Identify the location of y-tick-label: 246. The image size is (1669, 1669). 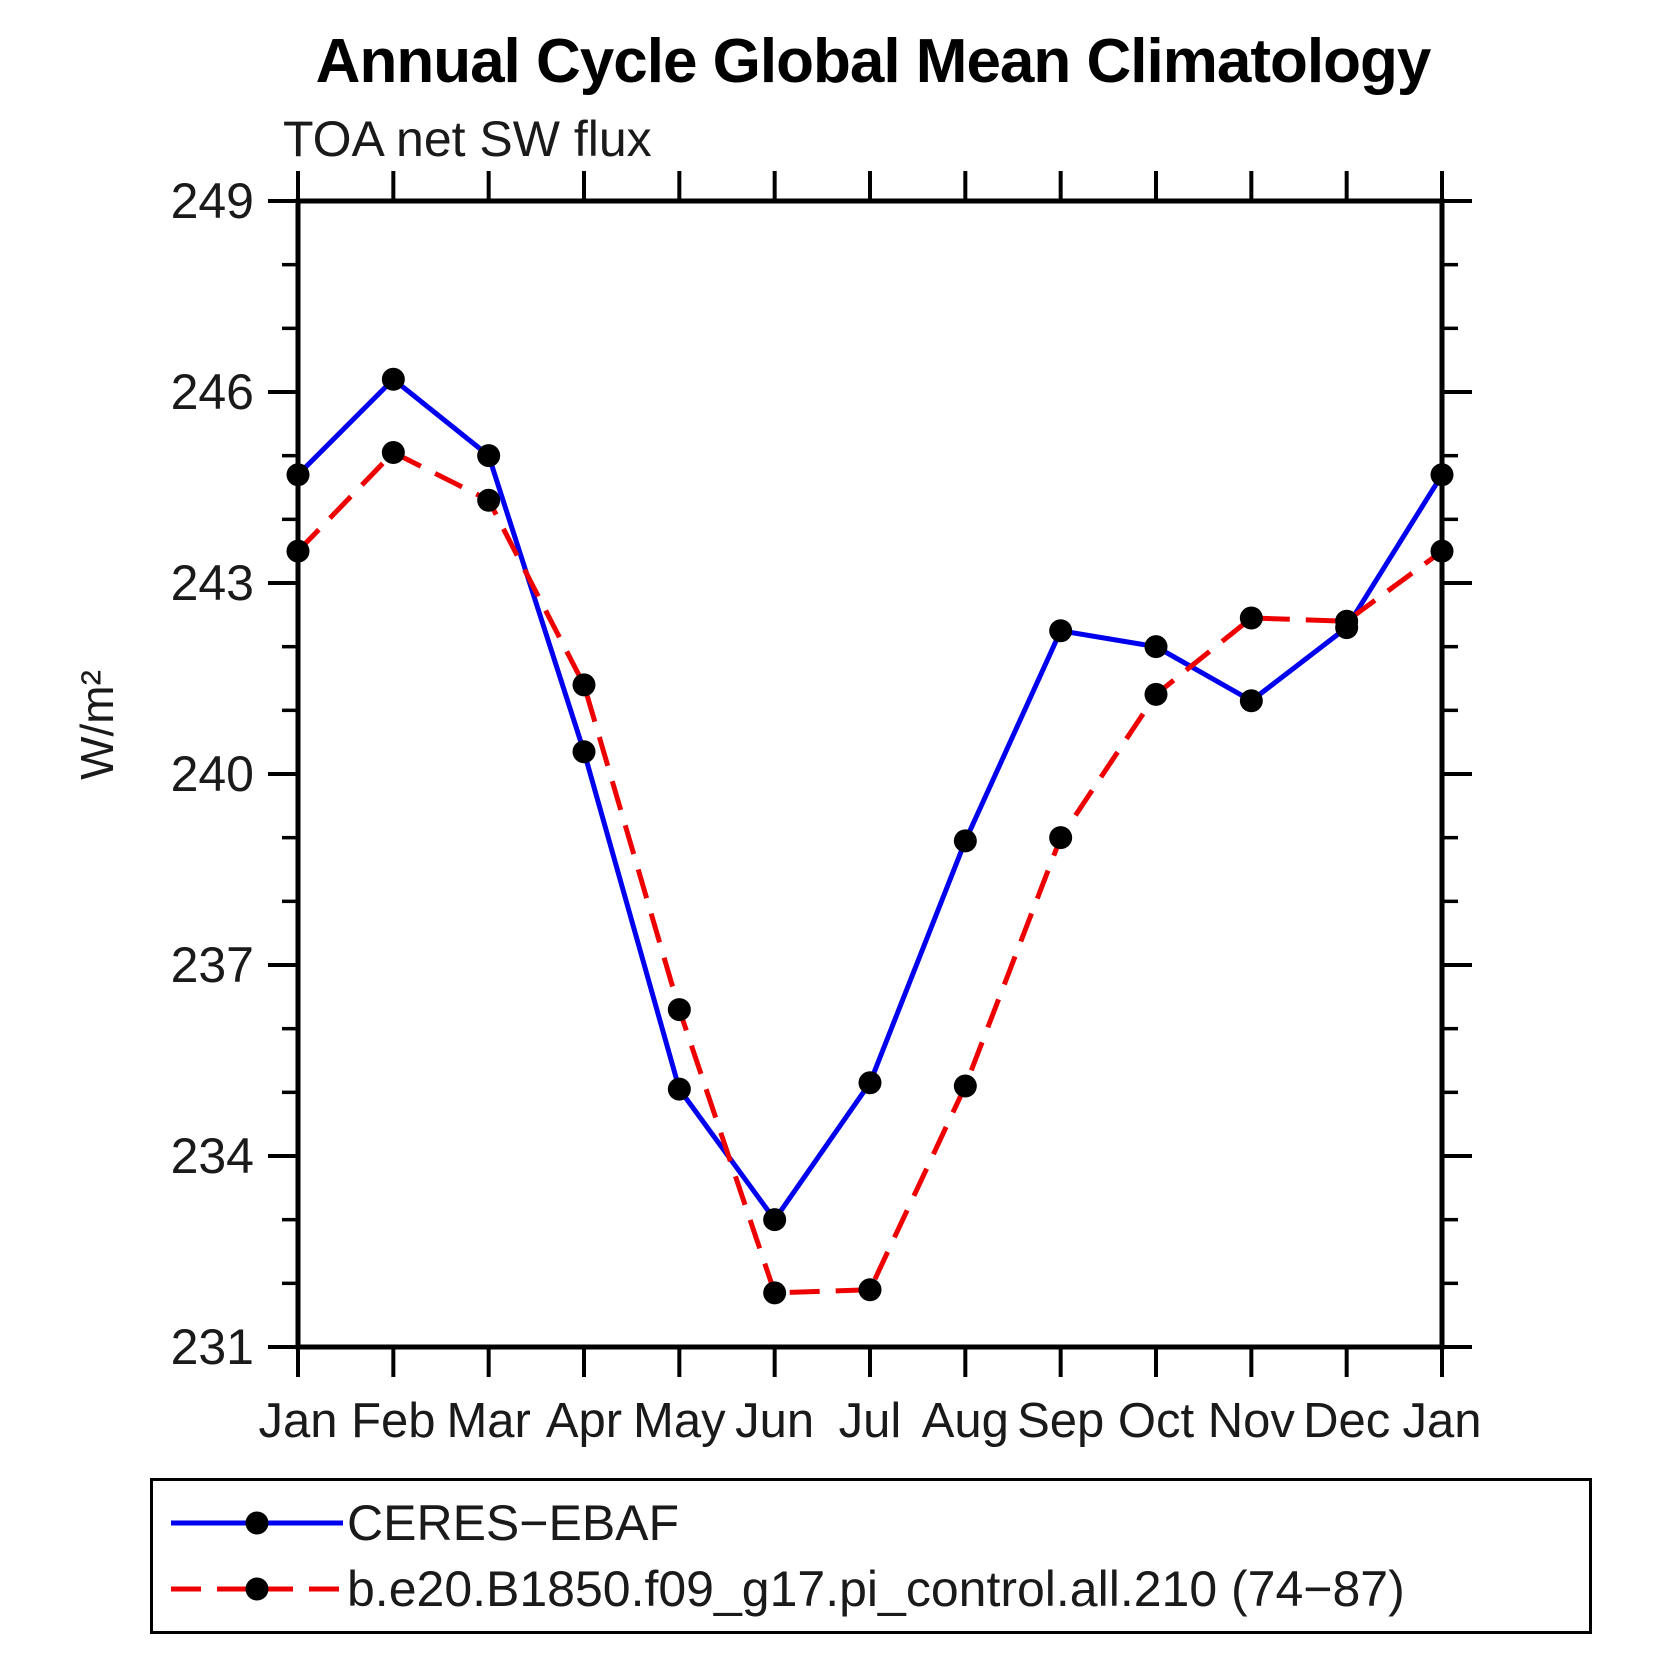
(212, 392).